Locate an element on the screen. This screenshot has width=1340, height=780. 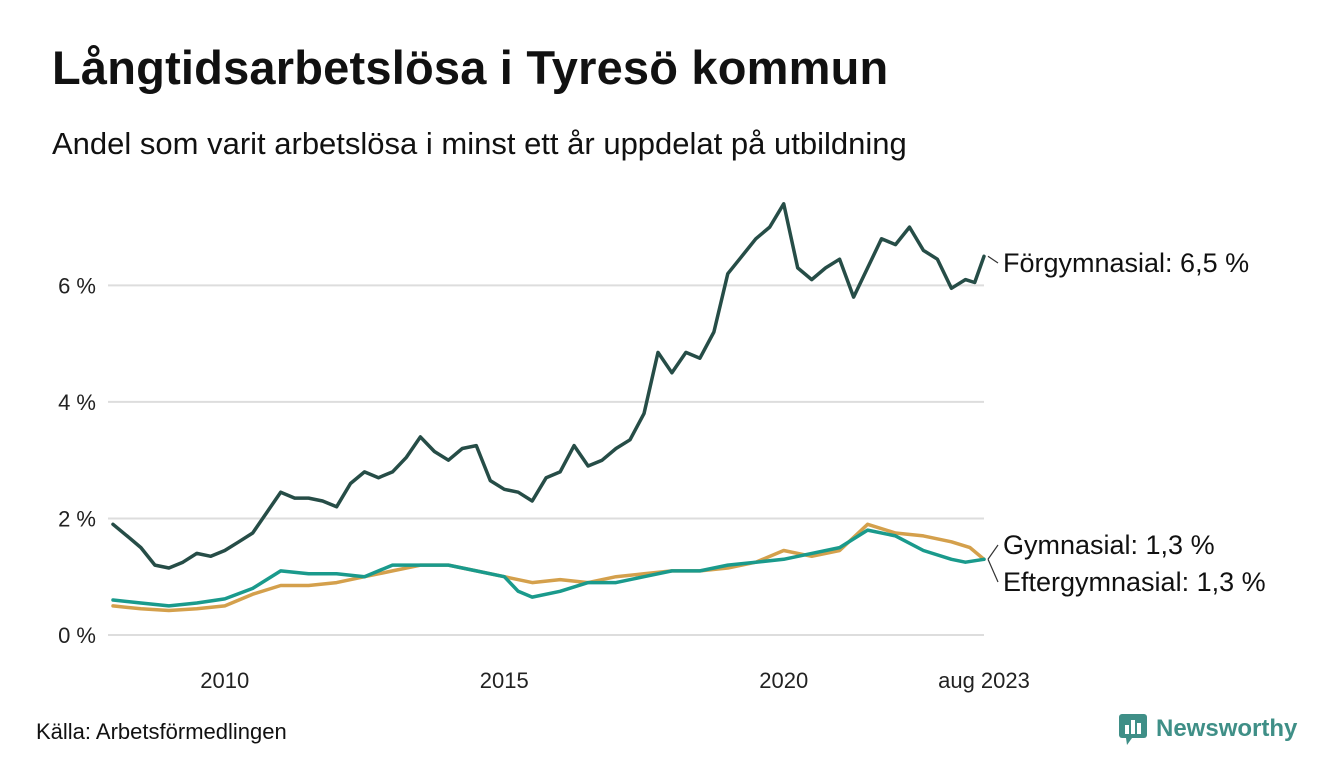
chart-title: Långtidsarbetslösa i Tyresö kommun is located at coordinates (470, 67).